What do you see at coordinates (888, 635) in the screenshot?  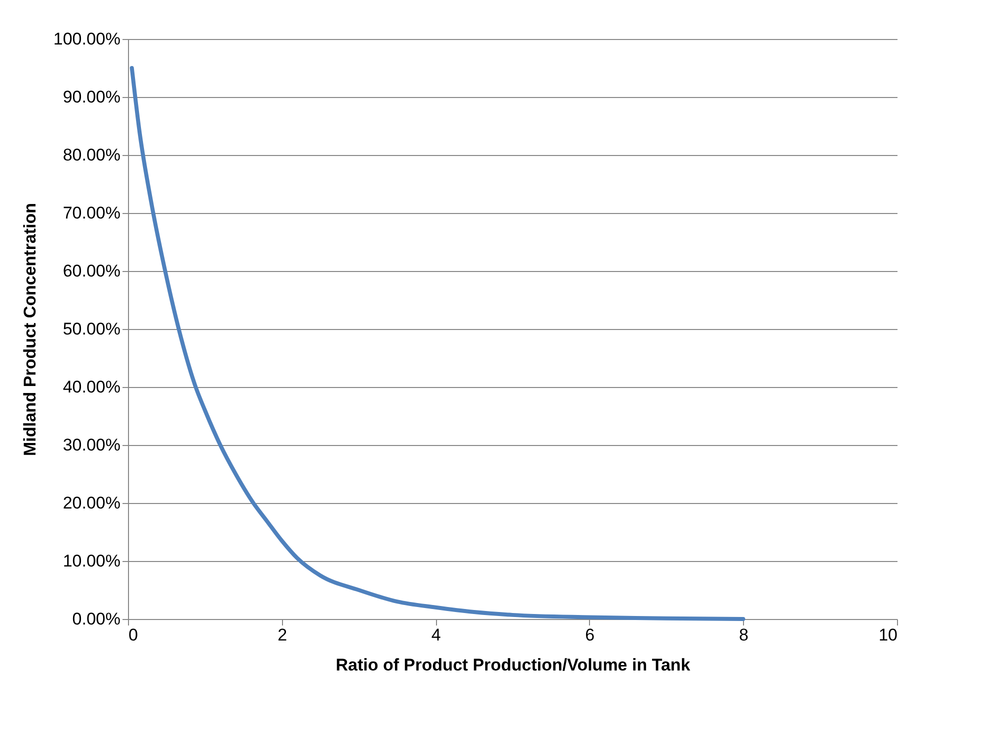 I see `x-tick-label: 10` at bounding box center [888, 635].